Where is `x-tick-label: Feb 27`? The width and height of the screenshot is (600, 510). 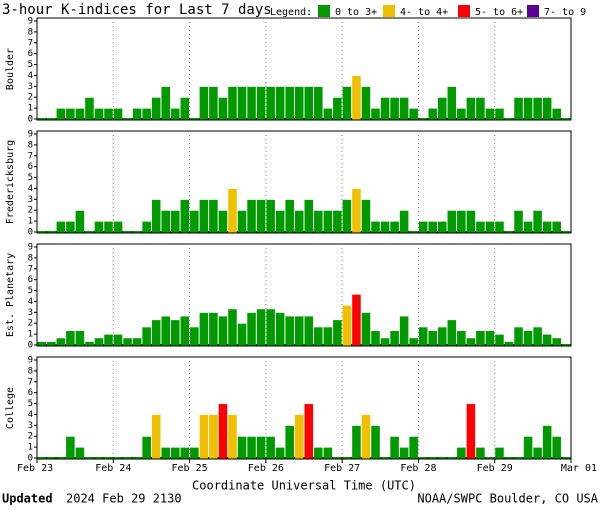
x-tick-label: Feb 27 is located at coordinates (342, 468).